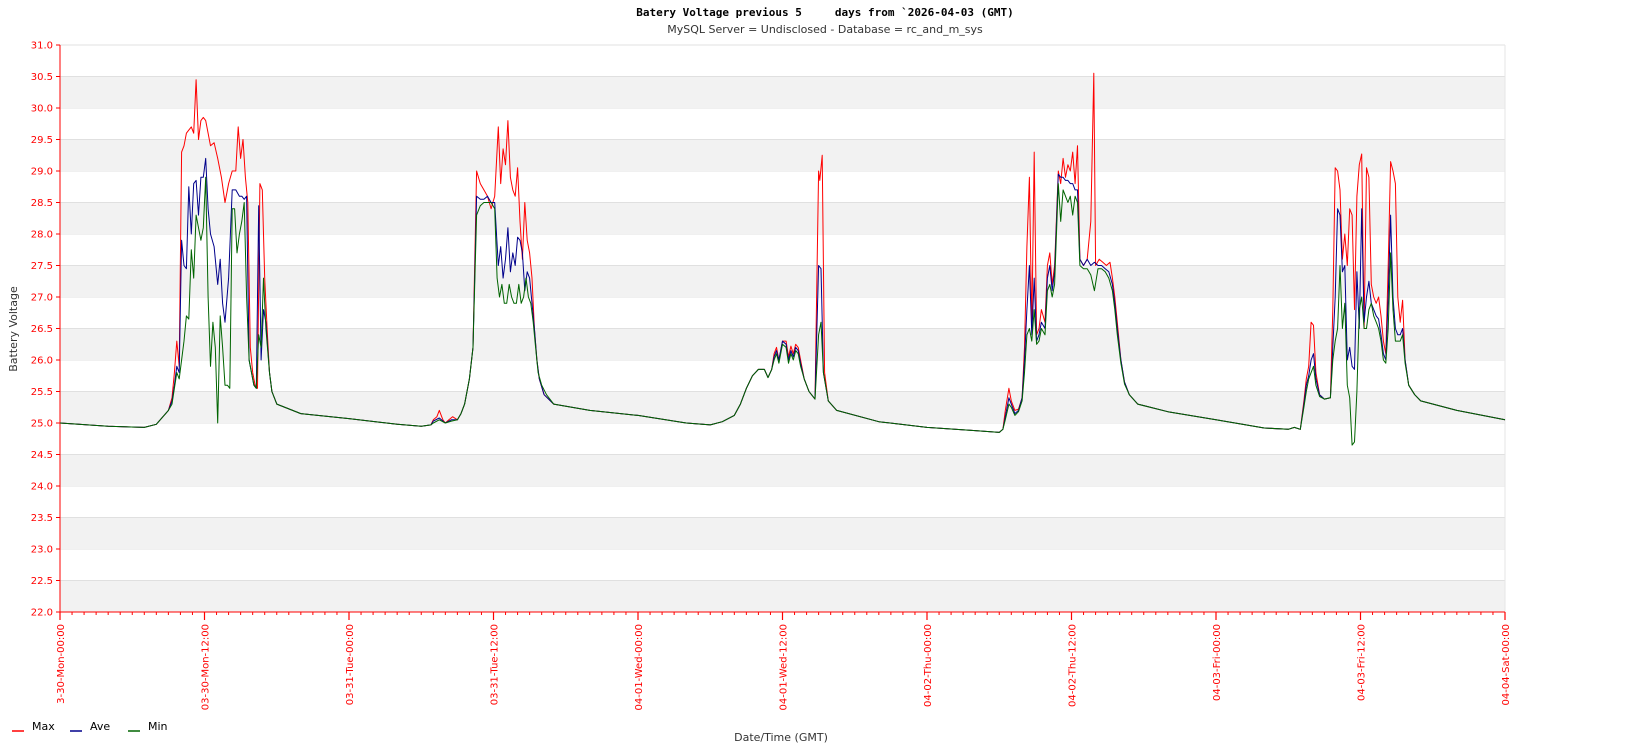 This screenshot has height=755, width=1650. I want to click on y-tick-label: 25.5, so click(42, 392).